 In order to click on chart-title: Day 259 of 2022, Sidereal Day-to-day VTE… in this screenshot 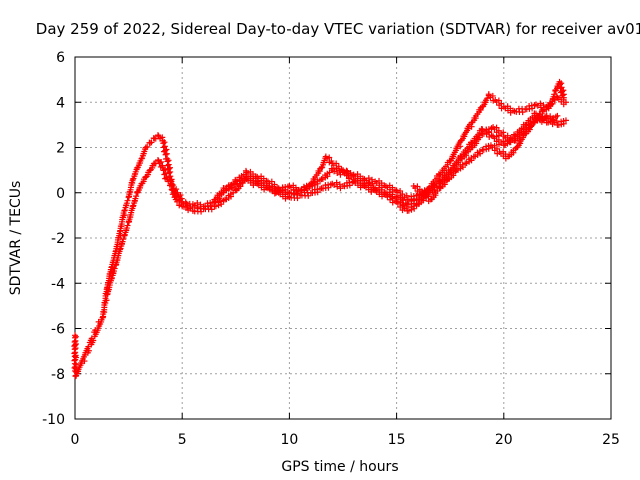, I will do `click(338, 29)`.